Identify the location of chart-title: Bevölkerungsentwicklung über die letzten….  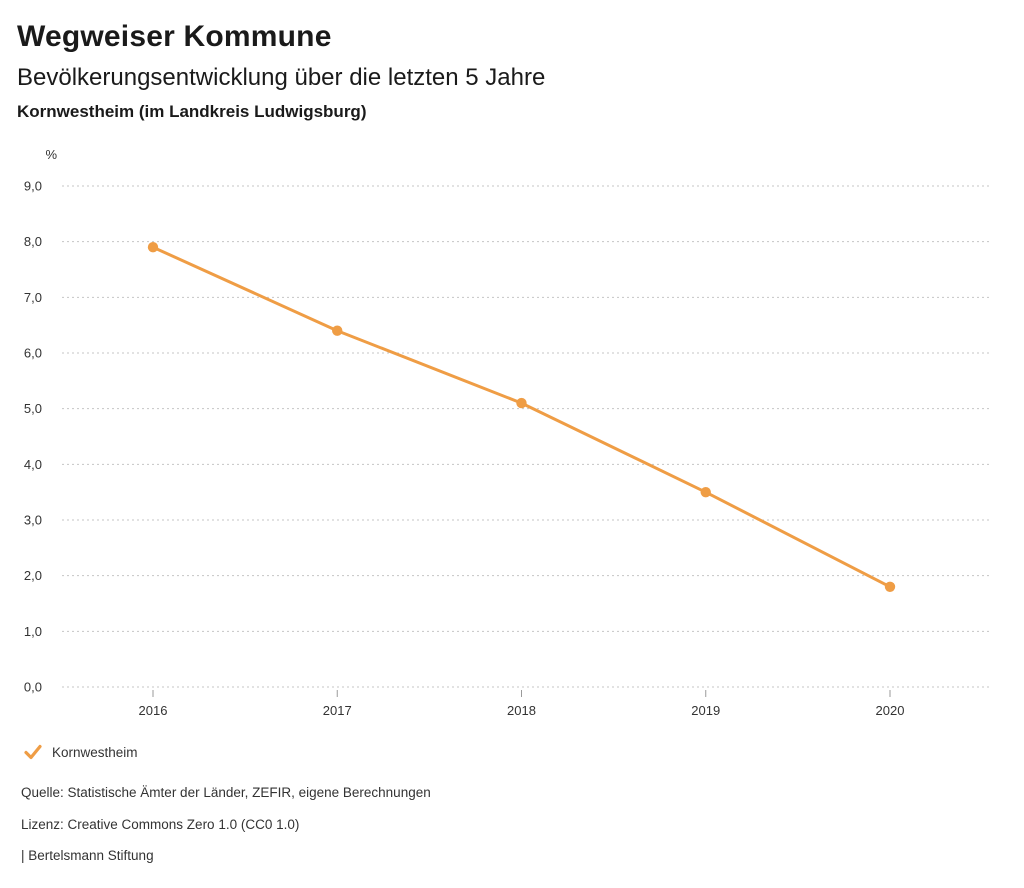
(281, 77).